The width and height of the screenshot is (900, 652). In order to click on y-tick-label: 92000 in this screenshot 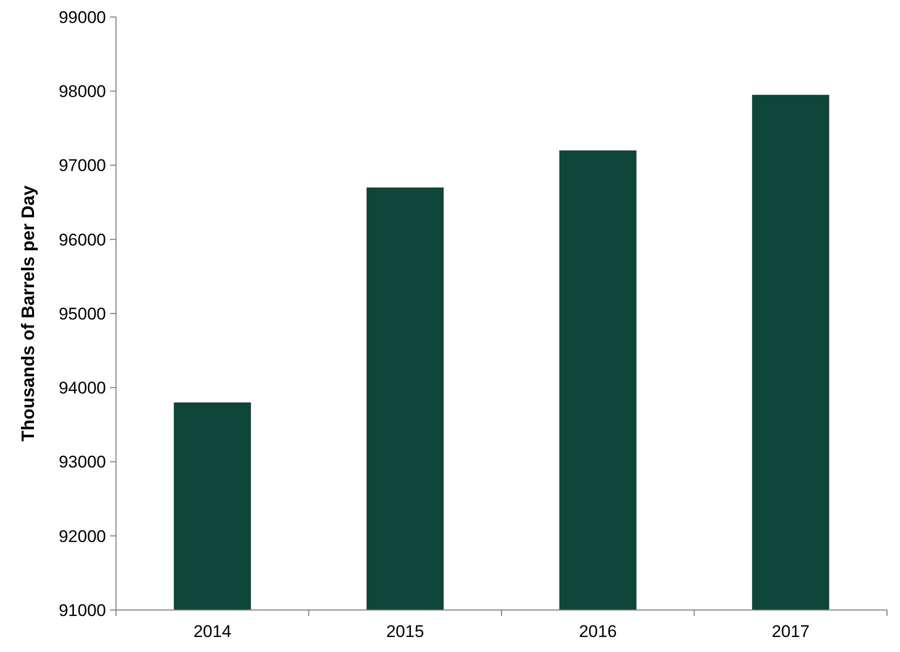, I will do `click(82, 536)`.